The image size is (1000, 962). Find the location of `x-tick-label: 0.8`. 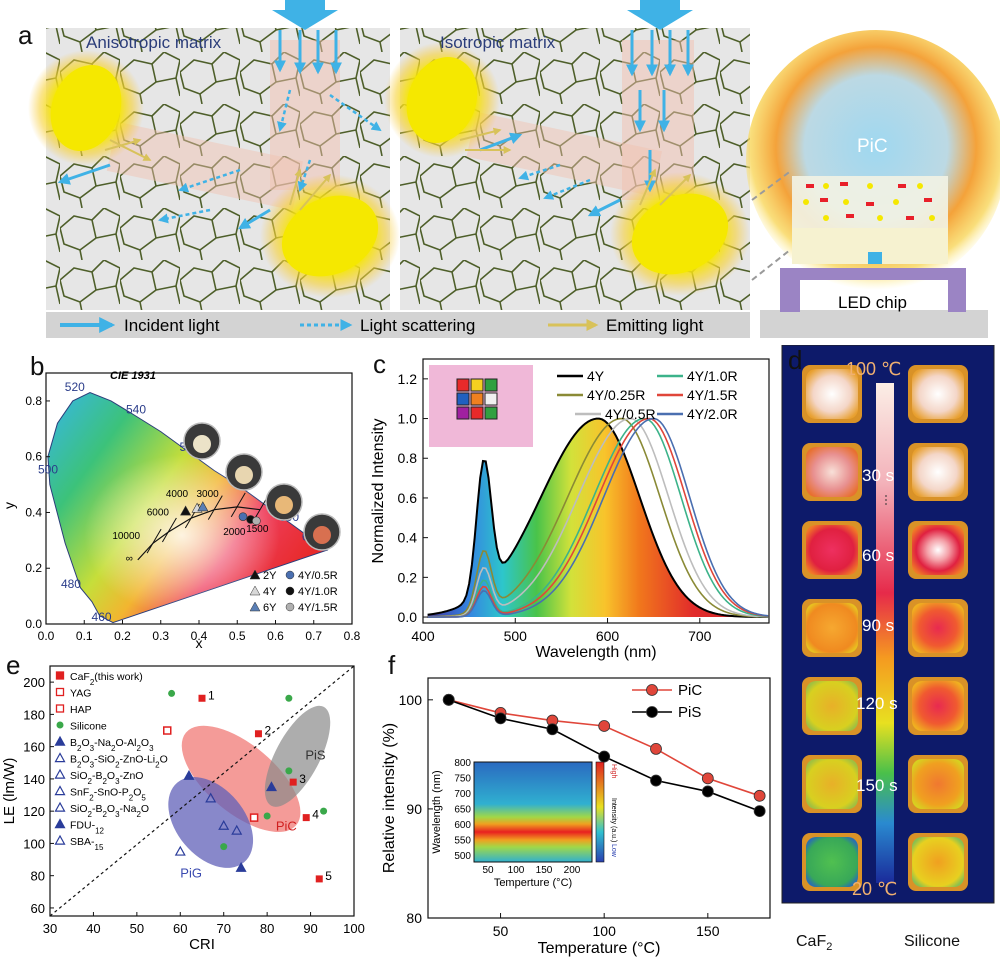

x-tick-label: 0.8 is located at coordinates (352, 636).